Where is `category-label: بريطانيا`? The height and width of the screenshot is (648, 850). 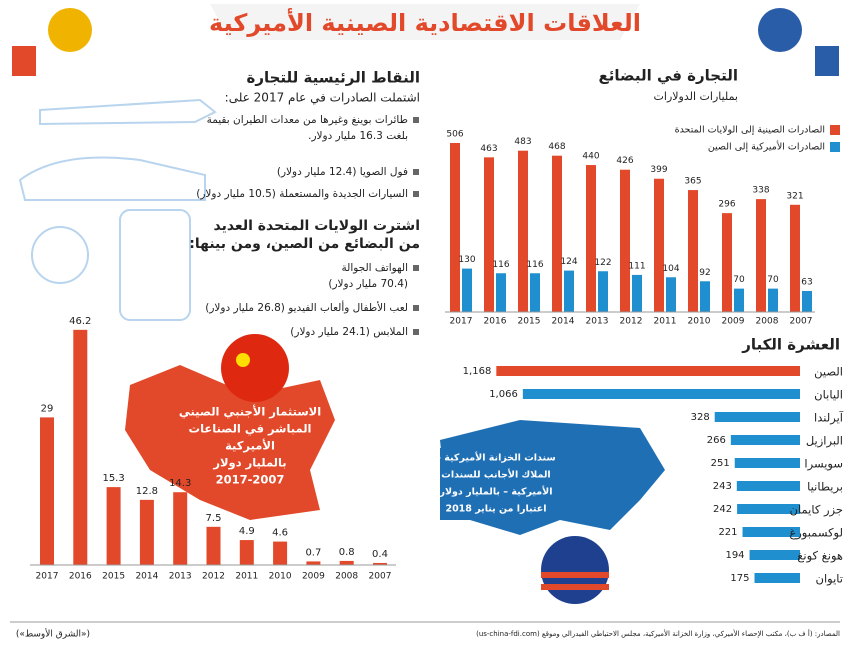 category-label: بريطانيا is located at coordinates (825, 487).